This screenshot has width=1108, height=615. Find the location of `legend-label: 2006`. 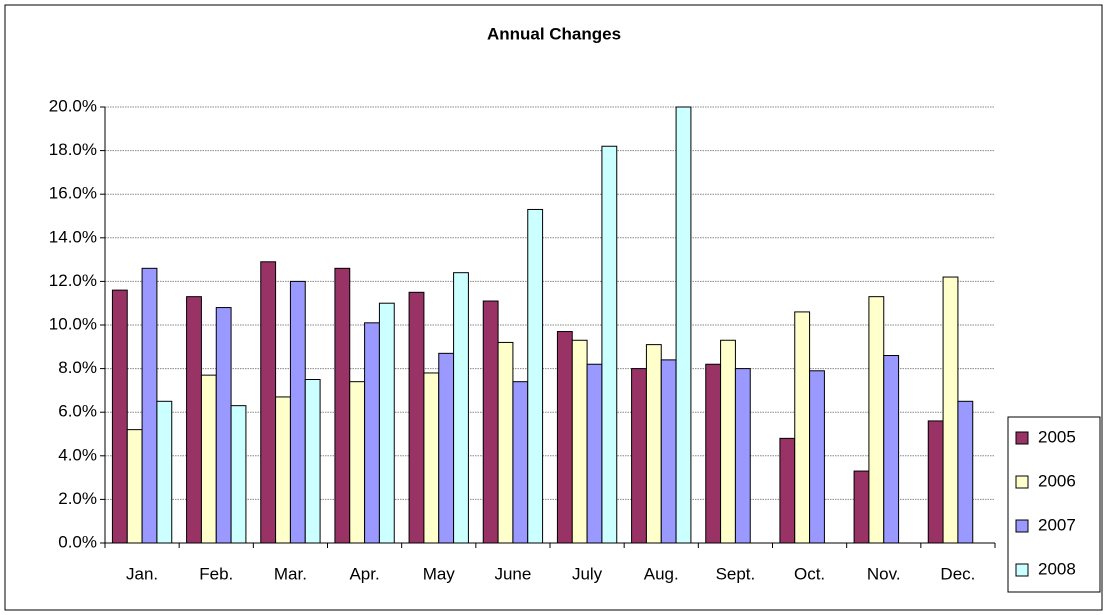

legend-label: 2006 is located at coordinates (1057, 480).